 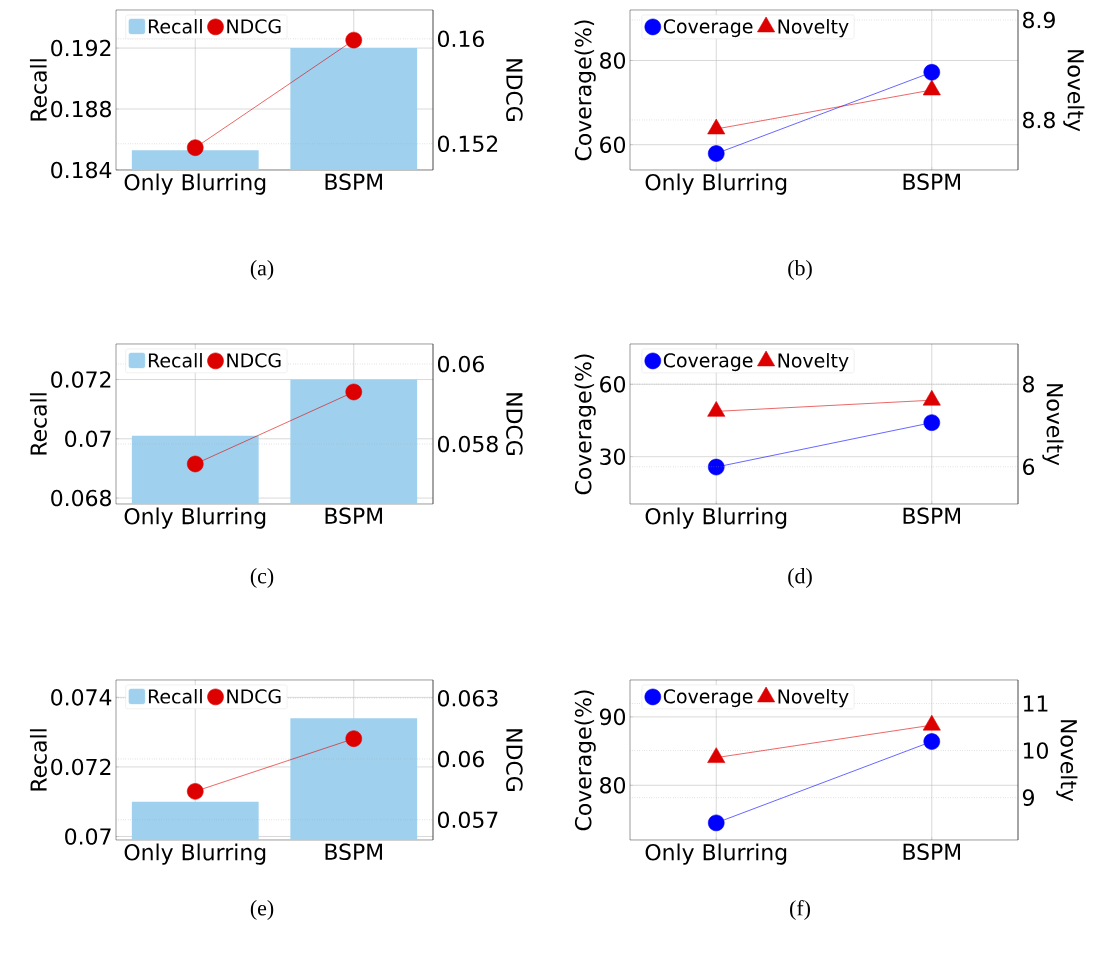 What do you see at coordinates (81, 697) in the screenshot?
I see `y-tick-label: 0.074` at bounding box center [81, 697].